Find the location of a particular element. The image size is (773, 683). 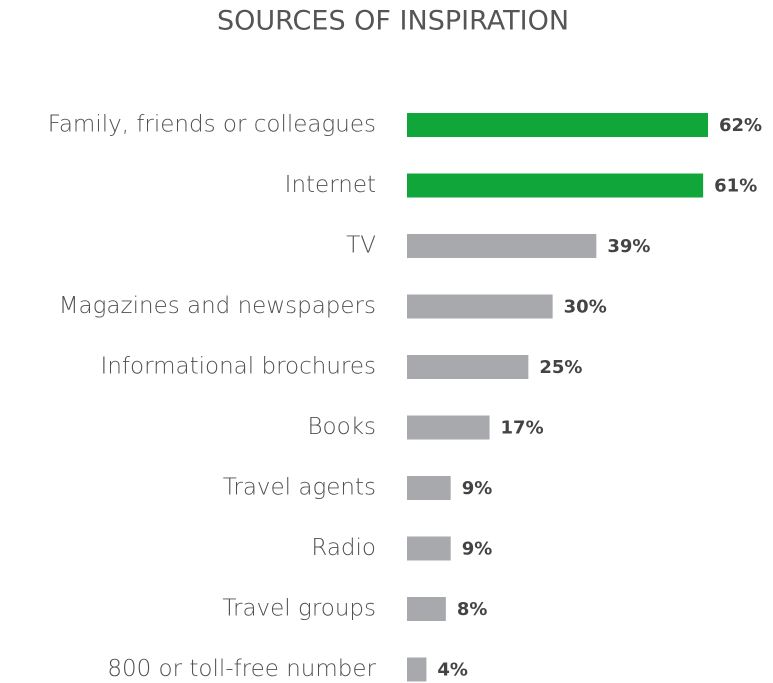

category-label: Family, friends or colleagues is located at coordinates (212, 125).